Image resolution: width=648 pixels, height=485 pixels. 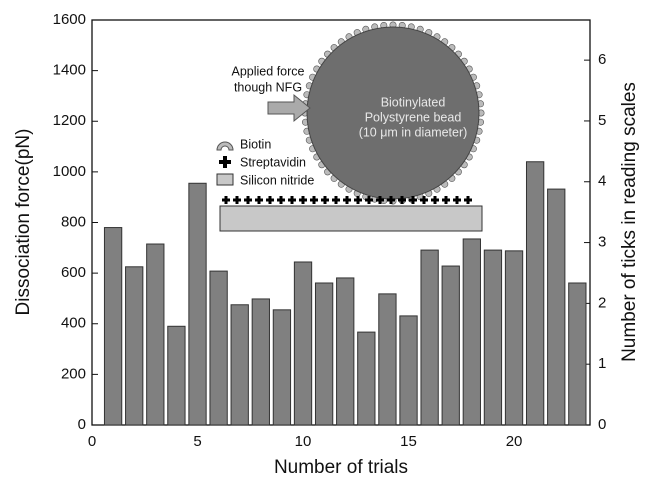 I want to click on force-arrow, so click(x=289, y=108).